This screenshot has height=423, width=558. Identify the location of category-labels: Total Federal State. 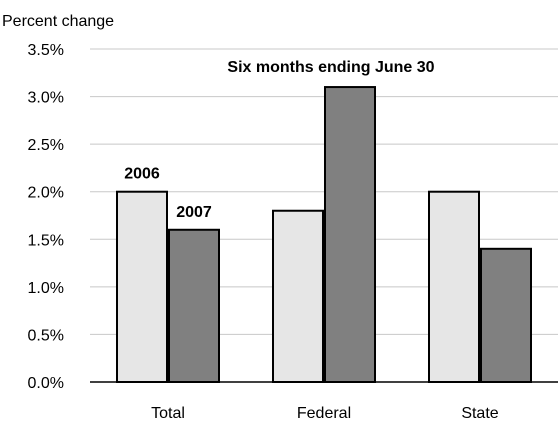
(325, 413).